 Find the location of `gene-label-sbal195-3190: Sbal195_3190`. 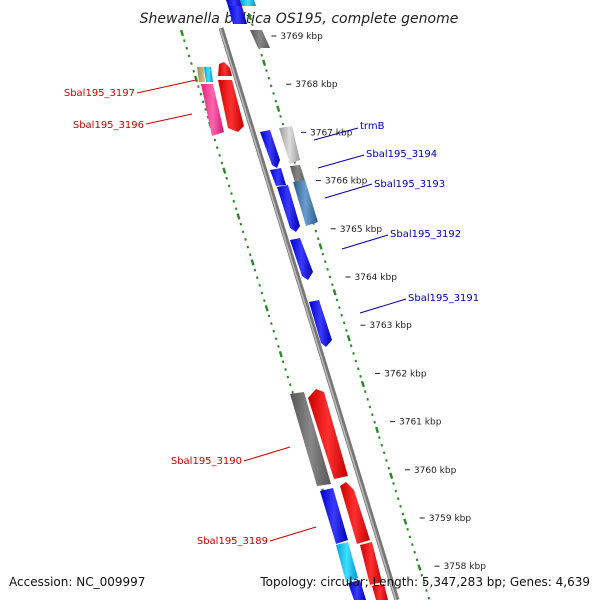

gene-label-sbal195-3190: Sbal195_3190 is located at coordinates (206, 461).